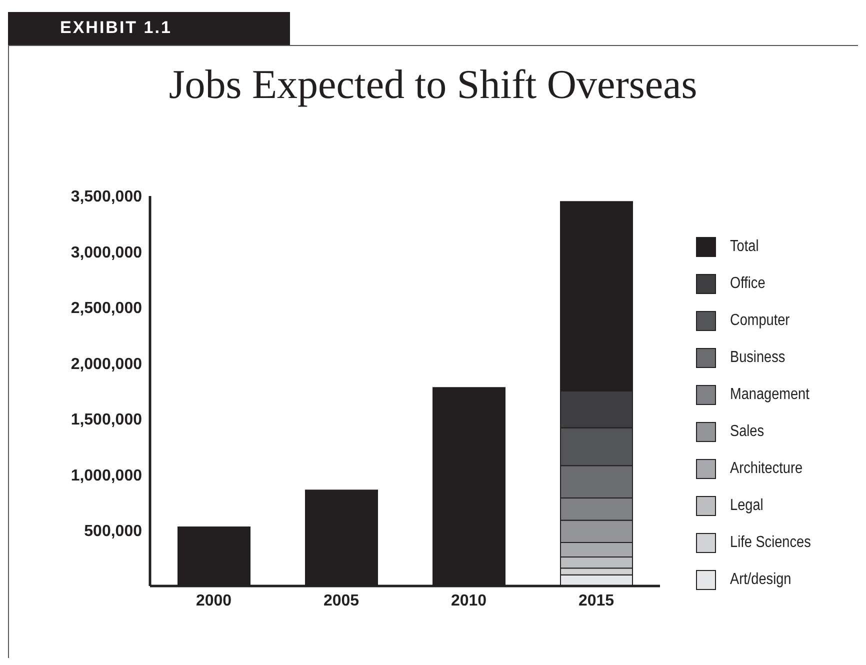  What do you see at coordinates (106, 475) in the screenshot?
I see `y-tick-label: 1,000,000` at bounding box center [106, 475].